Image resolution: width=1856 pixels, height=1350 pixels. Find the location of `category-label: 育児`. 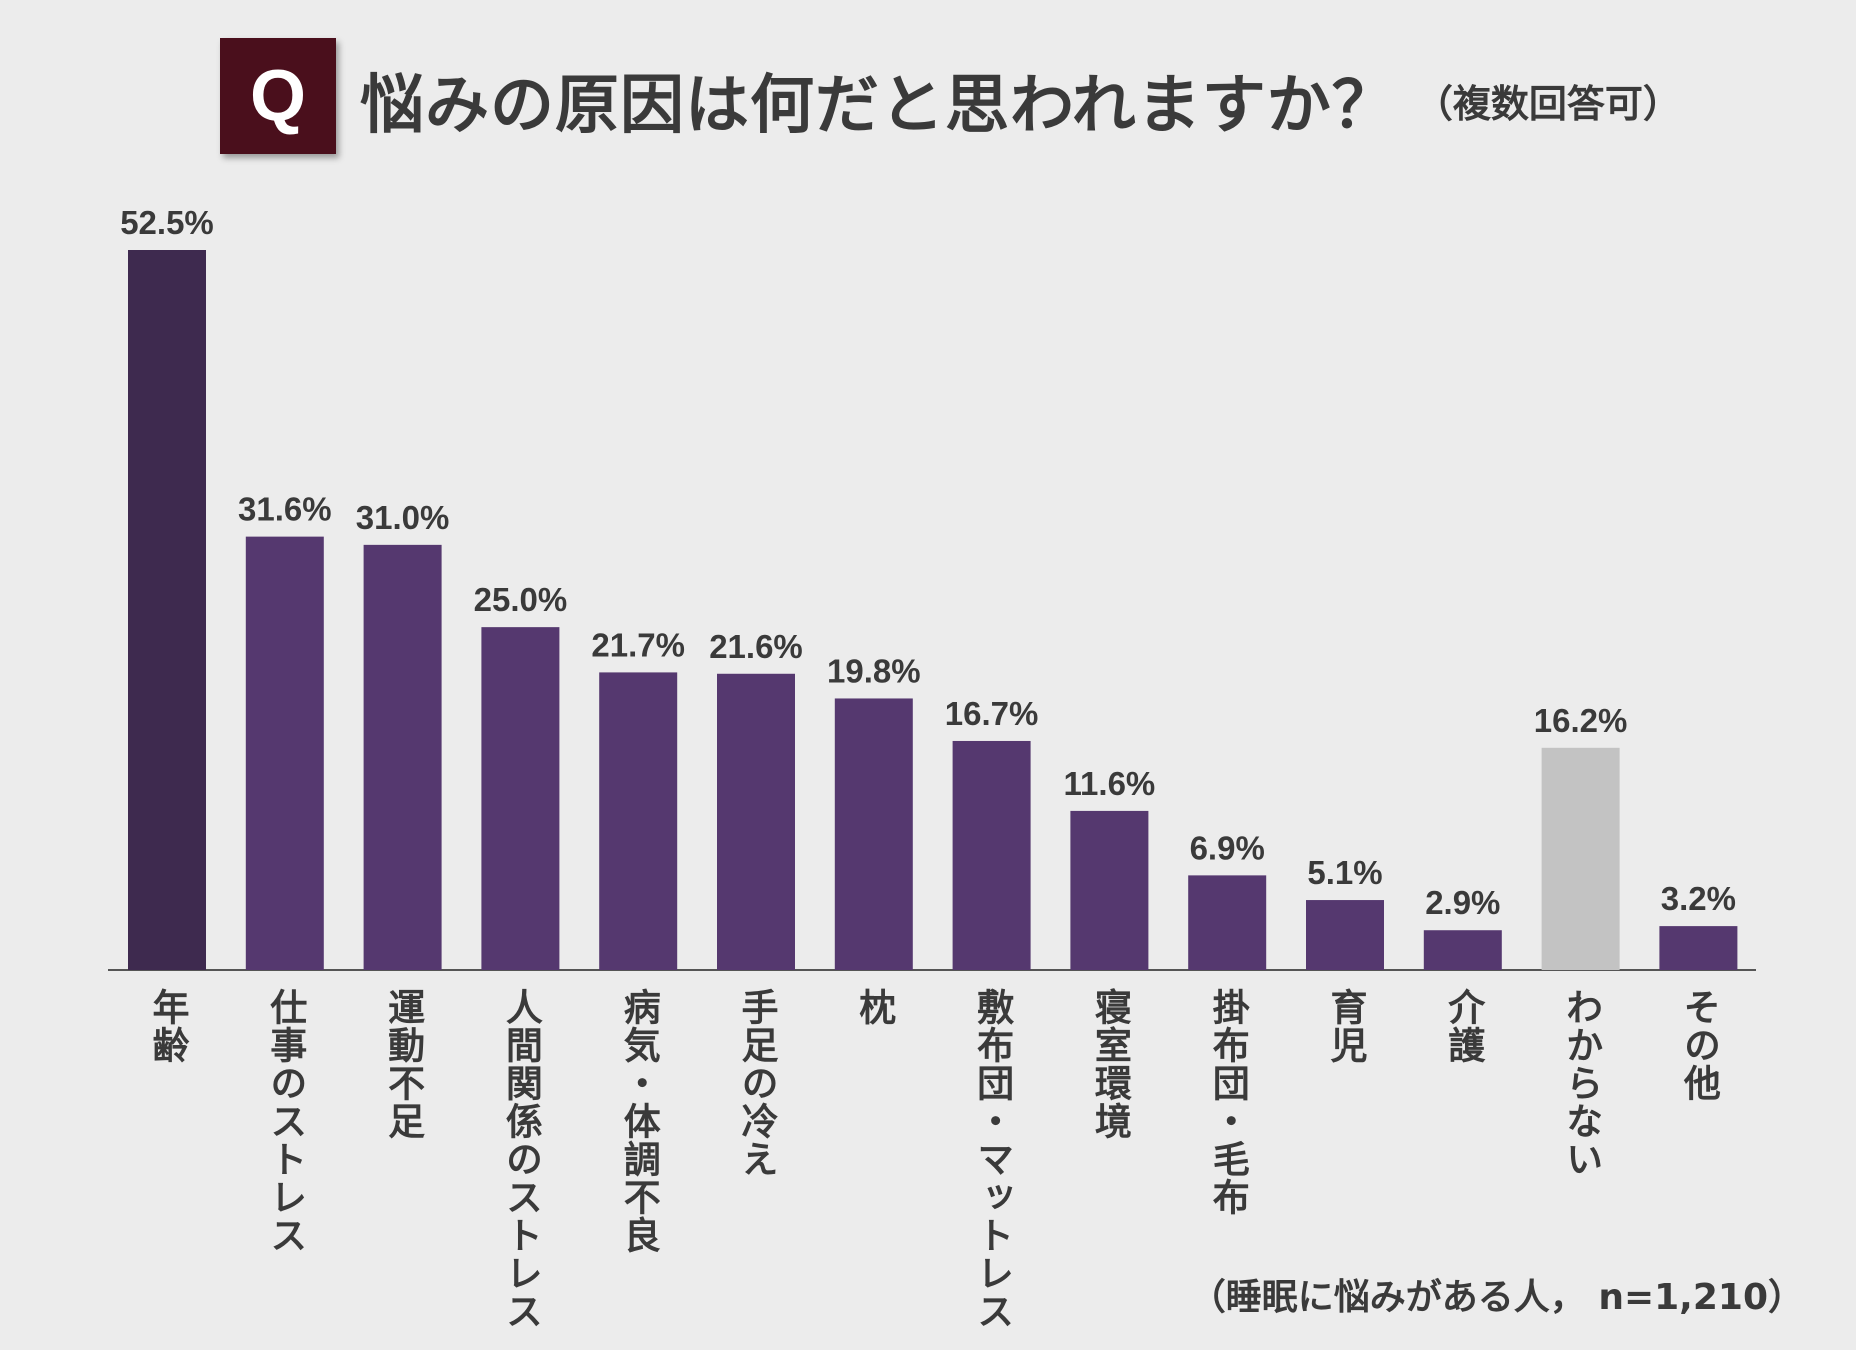

category-label: 育児 is located at coordinates (1345, 1026).